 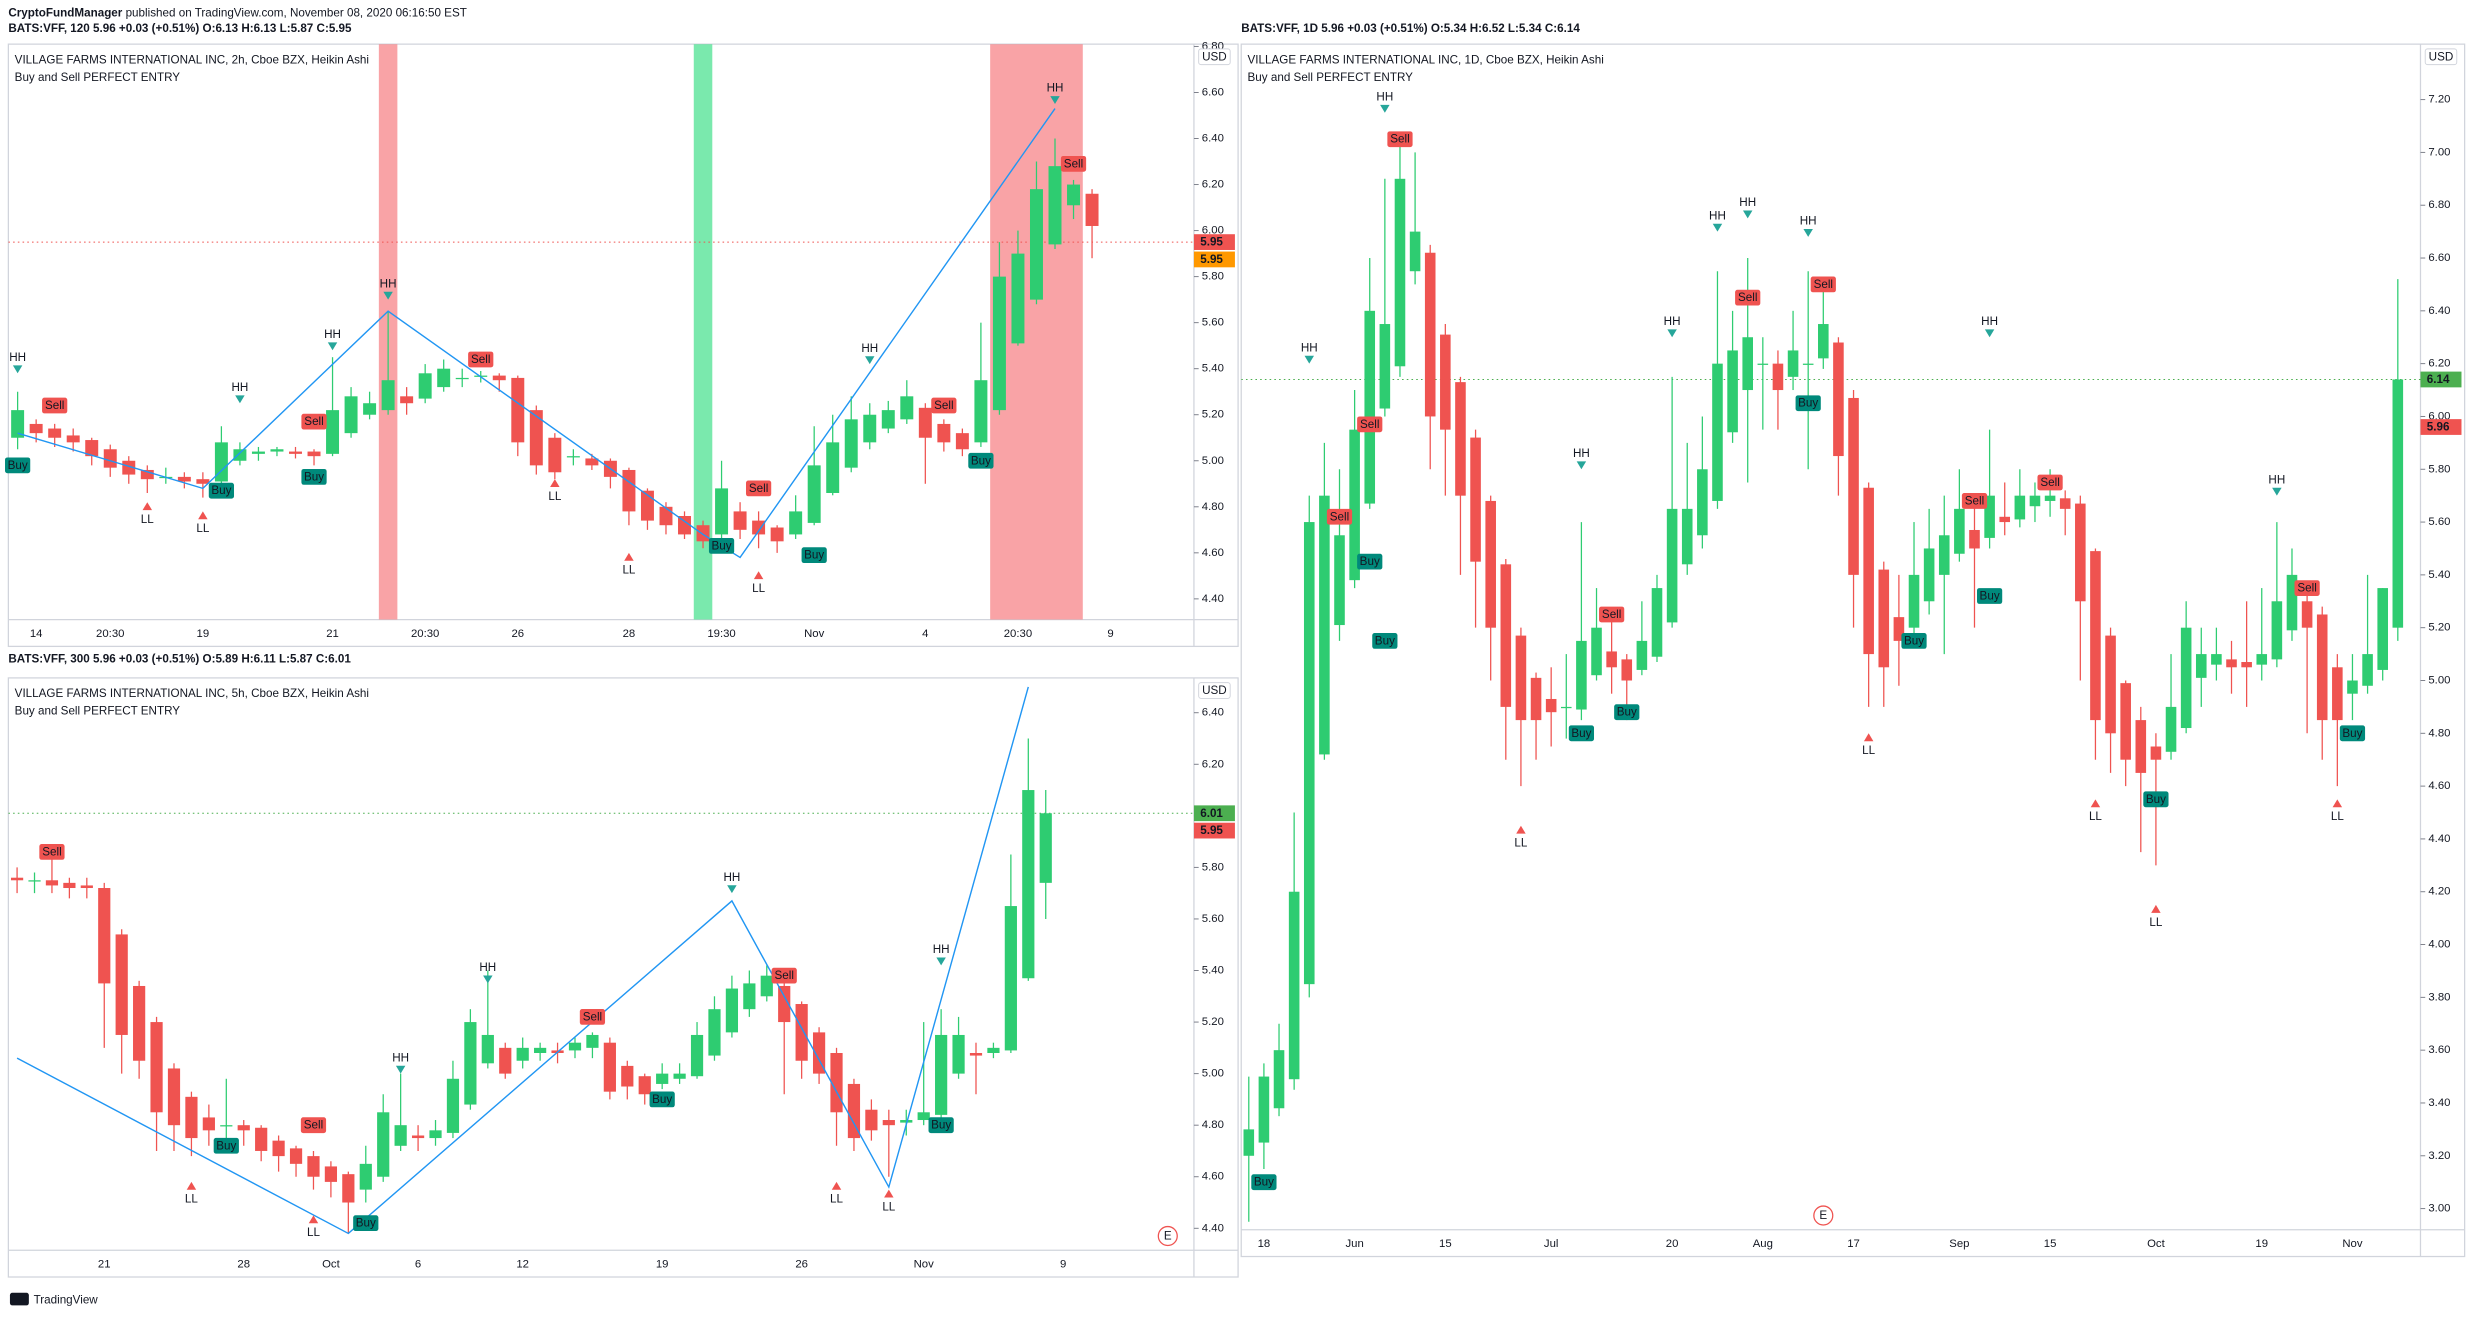 What do you see at coordinates (1167, 1236) in the screenshot?
I see `event-marker` at bounding box center [1167, 1236].